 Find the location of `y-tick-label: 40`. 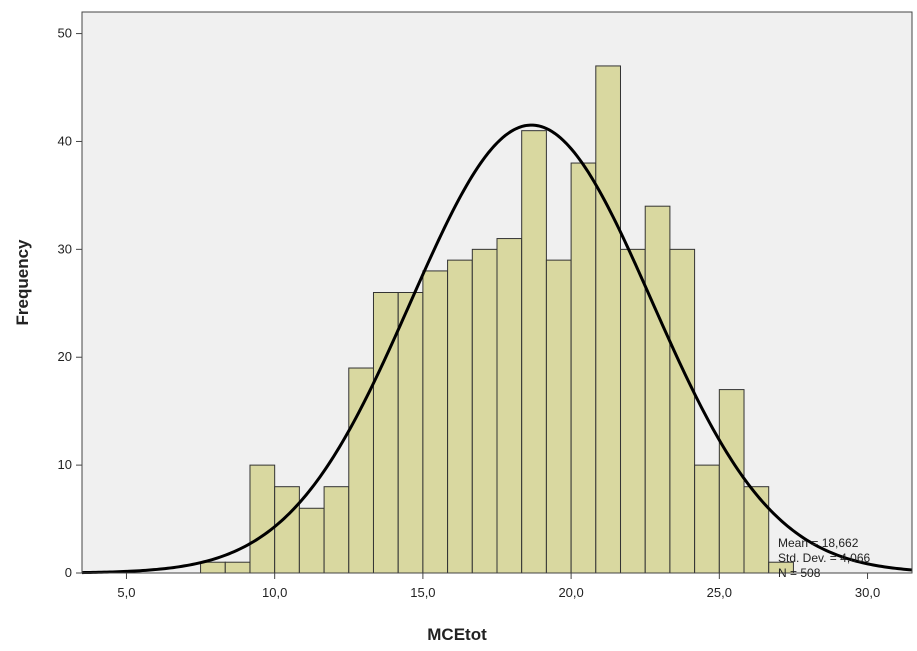

y-tick-label: 40 is located at coordinates (65, 140).